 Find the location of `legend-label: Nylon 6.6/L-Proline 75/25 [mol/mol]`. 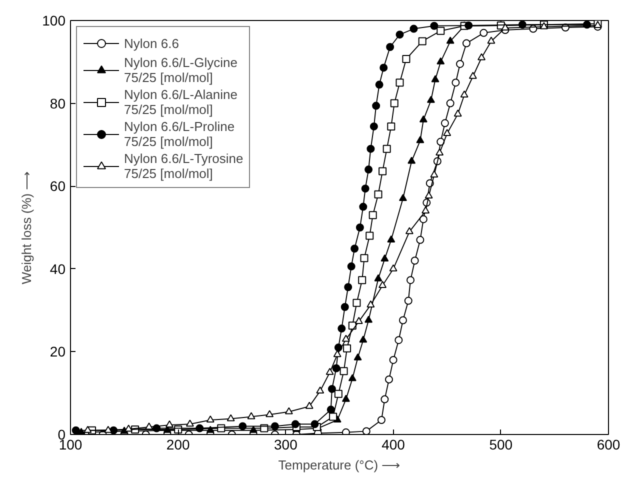

legend-label: Nylon 6.6/L-Proline 75/25 [mol/mol] is located at coordinates (179, 134).